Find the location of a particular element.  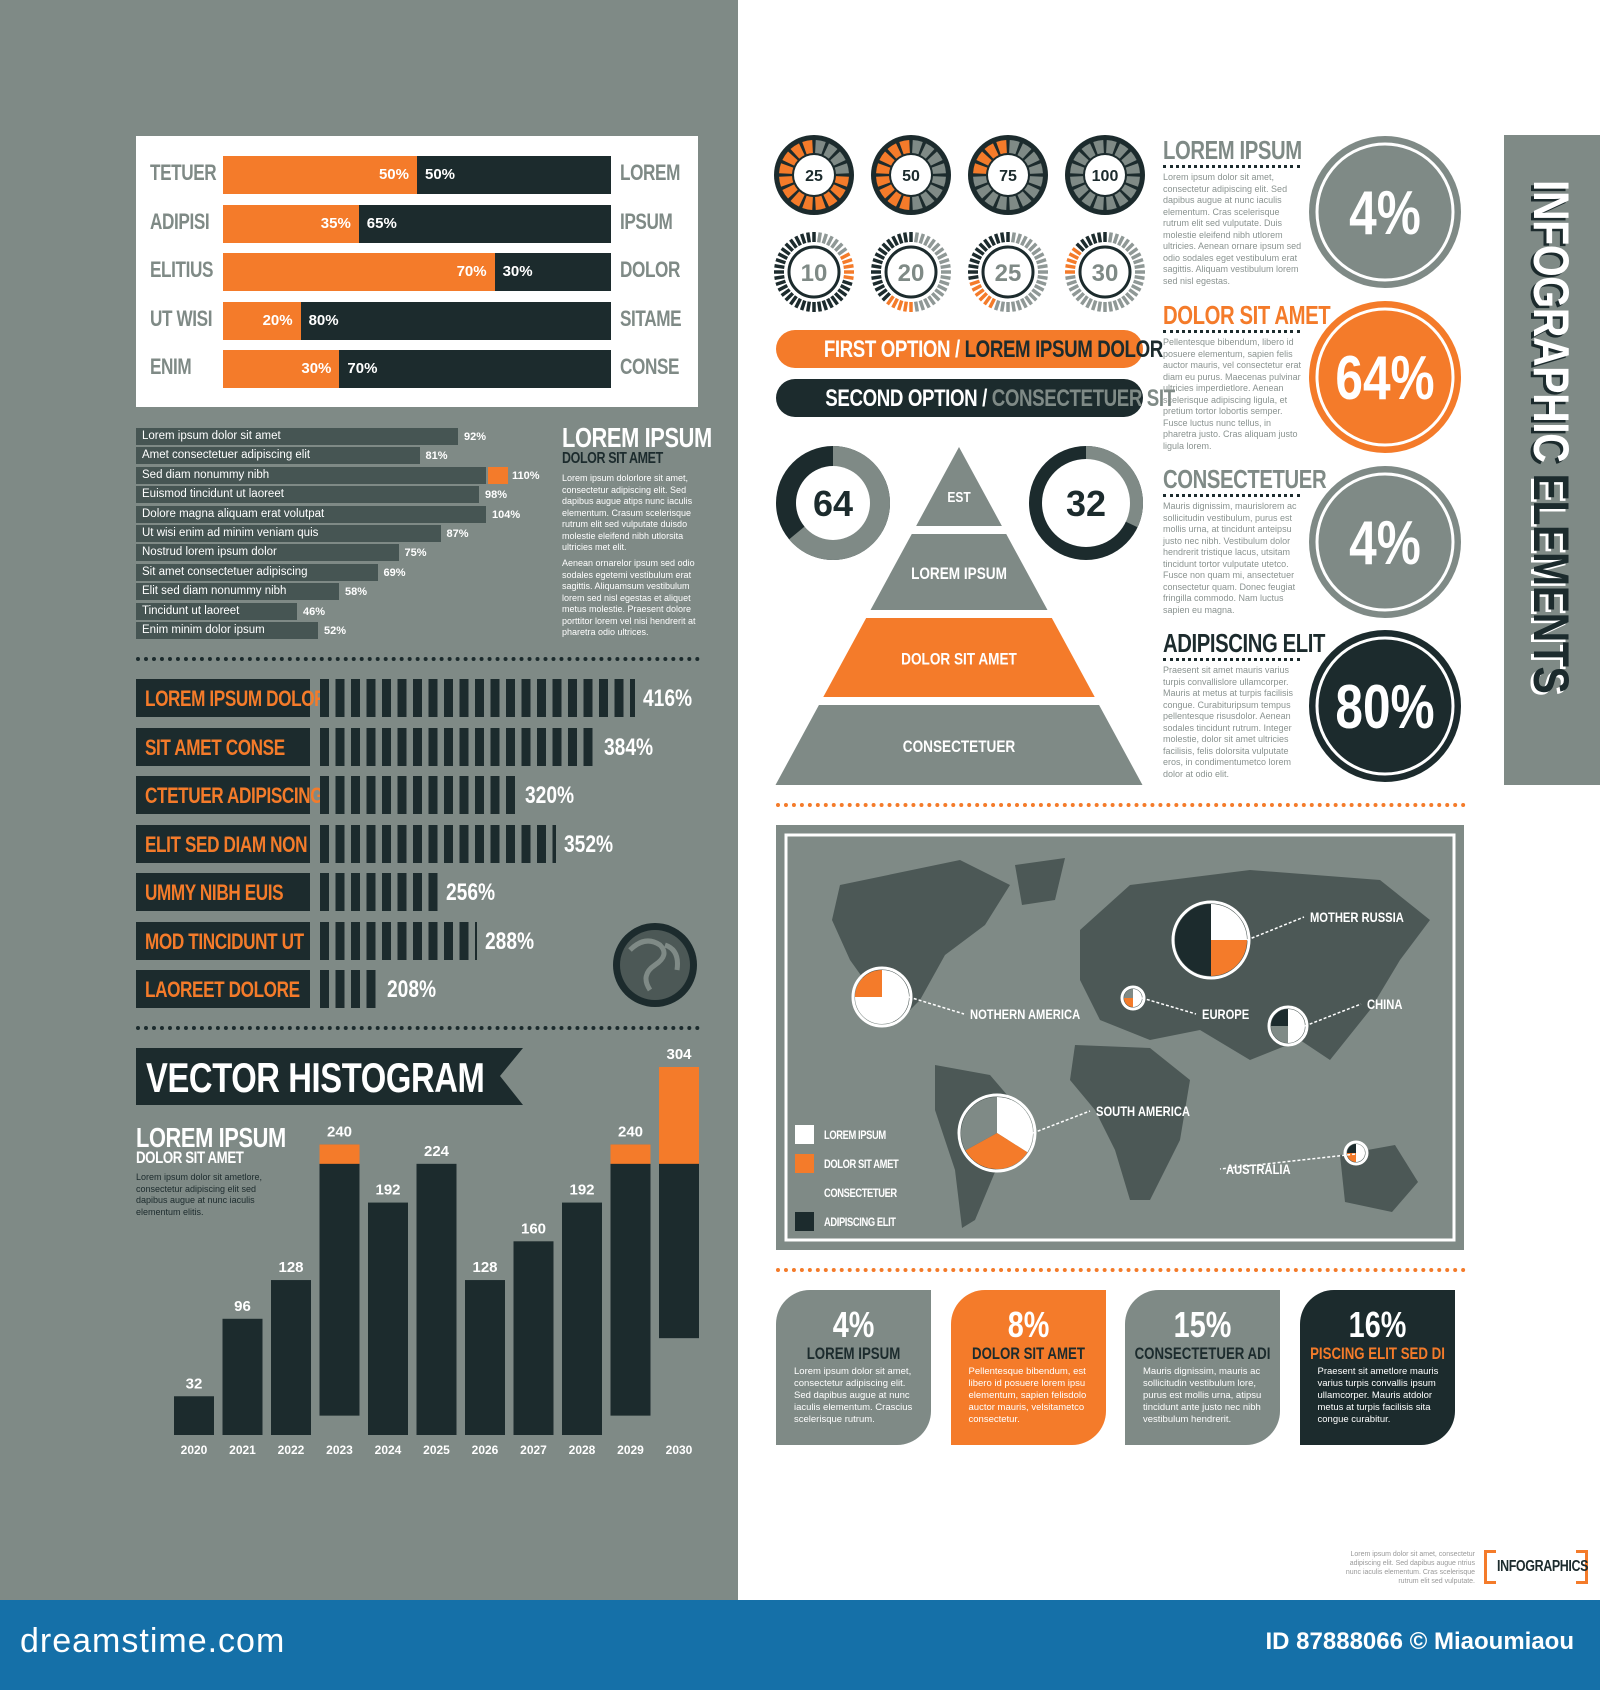

option-pill-2: SECOND OPTION / CONSECTETUER SIT is located at coordinates (975, 398).